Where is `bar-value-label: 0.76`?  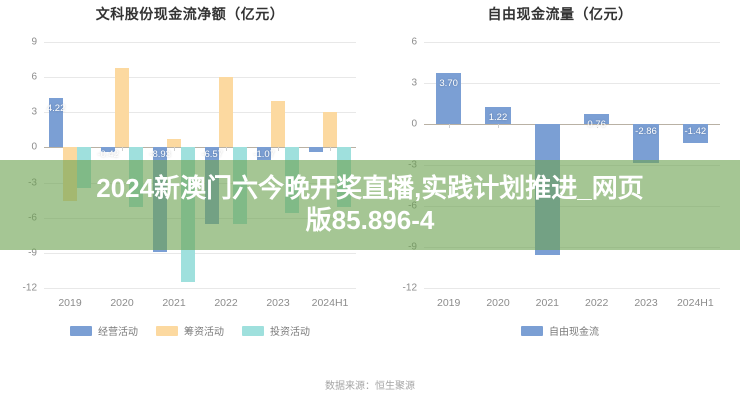
bar-value-label: 0.76 is located at coordinates (596, 124).